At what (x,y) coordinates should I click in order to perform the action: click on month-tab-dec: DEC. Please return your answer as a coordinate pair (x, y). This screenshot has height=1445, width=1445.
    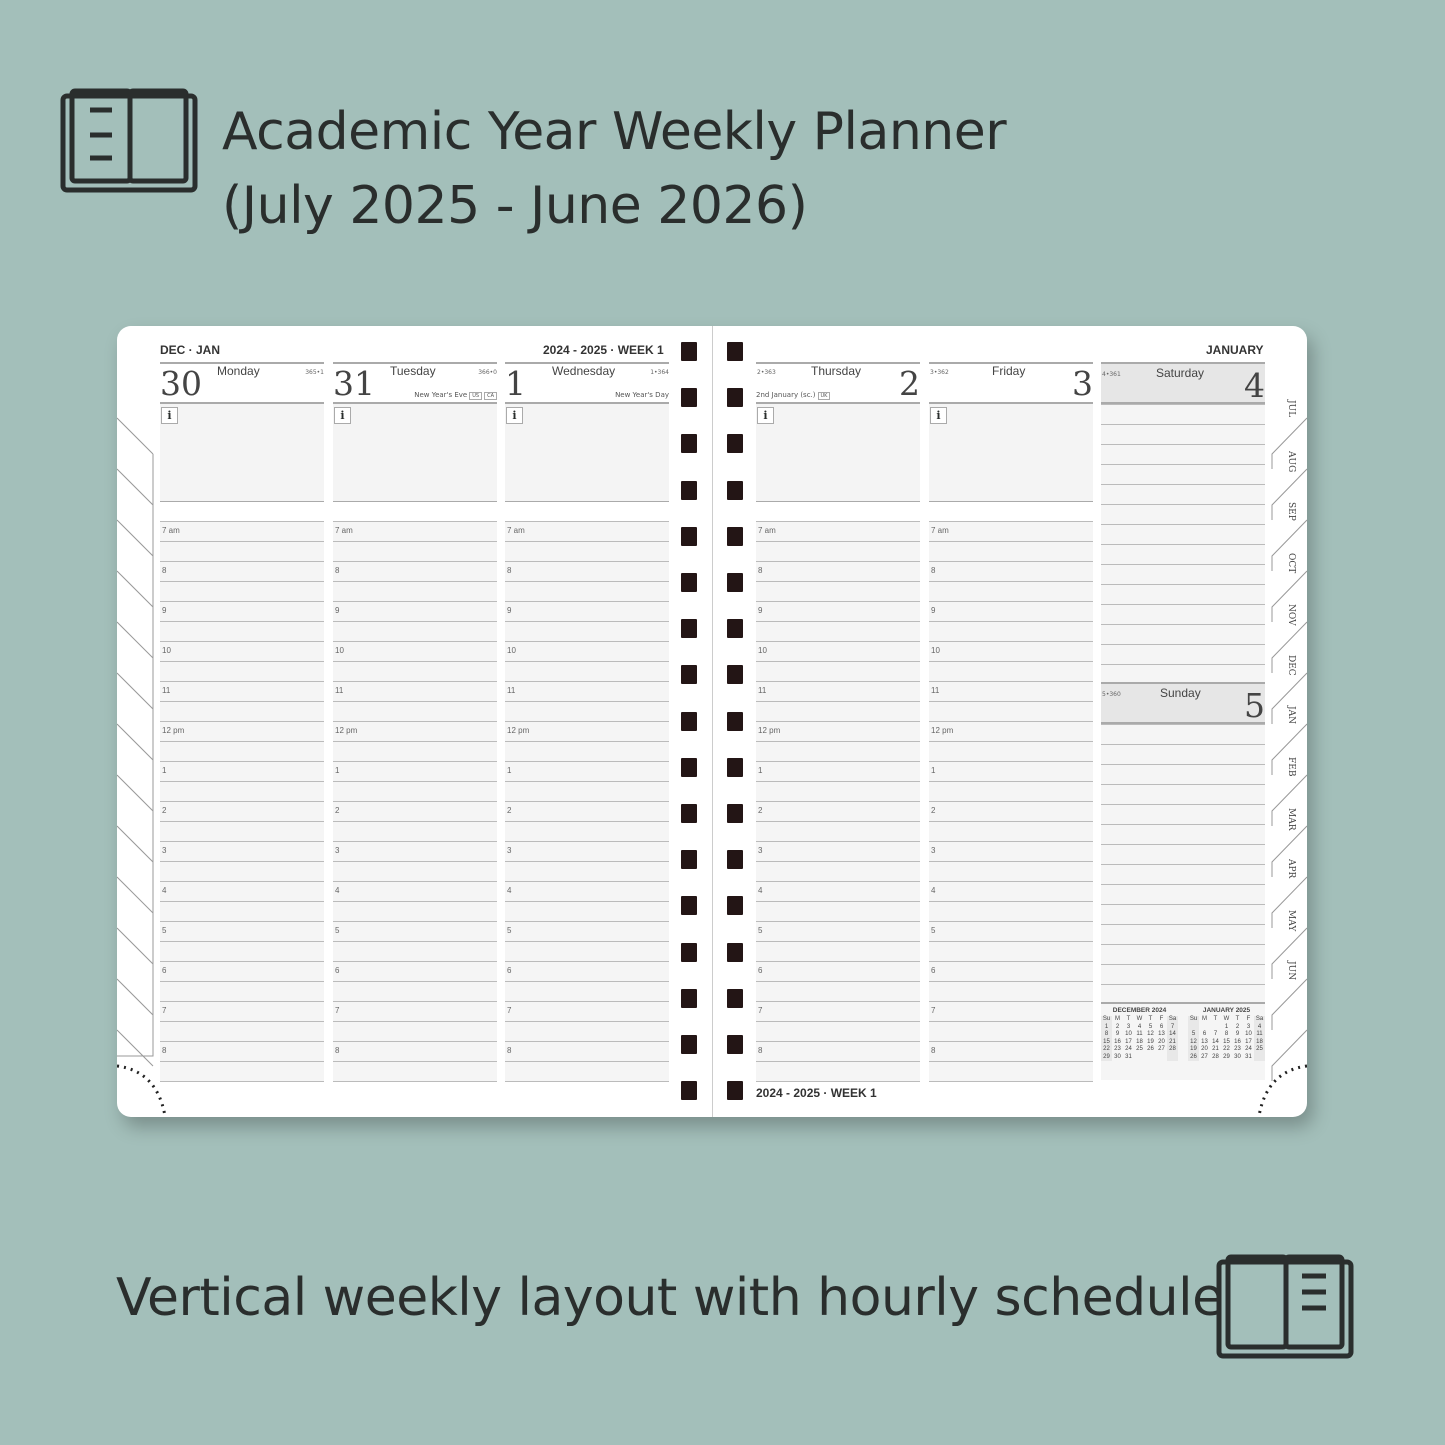
    Looking at the image, I should click on (1291, 665).